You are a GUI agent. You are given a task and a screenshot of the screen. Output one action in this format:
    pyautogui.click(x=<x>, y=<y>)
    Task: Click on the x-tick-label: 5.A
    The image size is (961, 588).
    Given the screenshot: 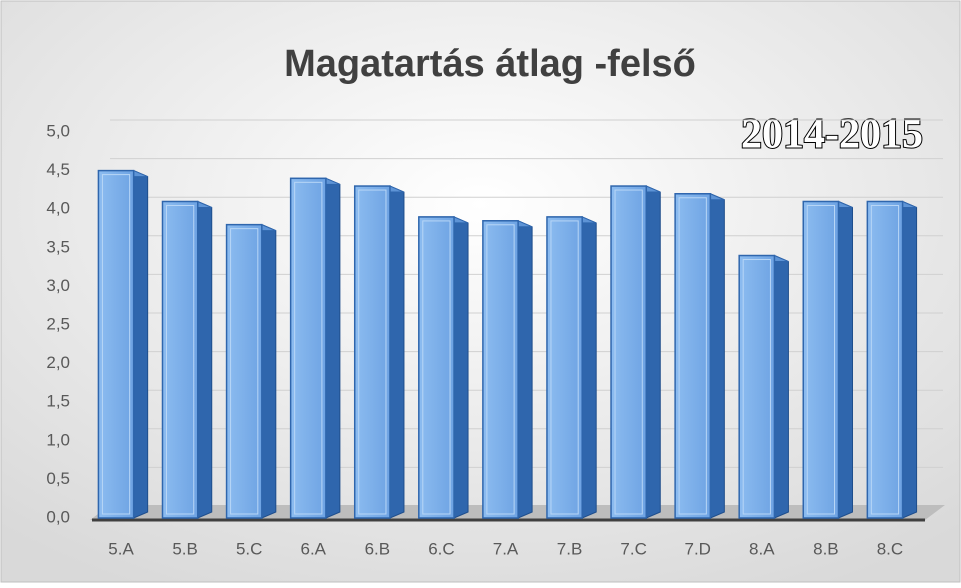 What is the action you would take?
    pyautogui.click(x=121, y=548)
    